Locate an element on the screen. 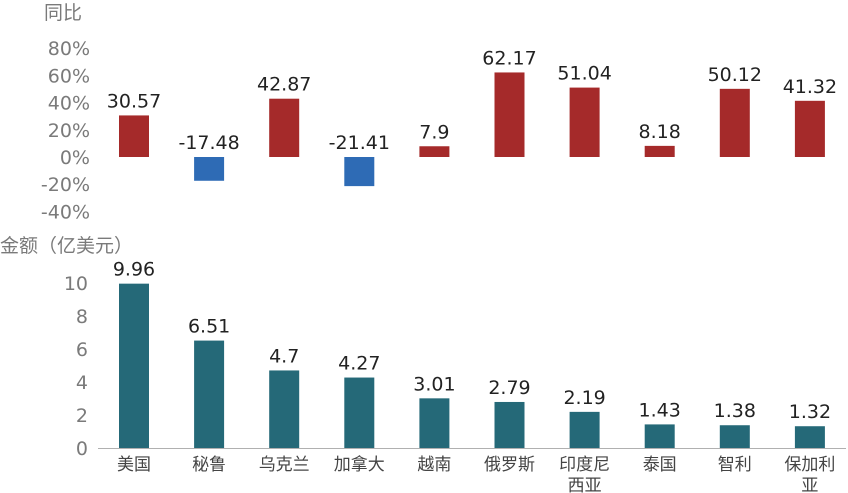 The width and height of the screenshot is (848, 493). yoy-data-label: 7.9 is located at coordinates (434, 132).